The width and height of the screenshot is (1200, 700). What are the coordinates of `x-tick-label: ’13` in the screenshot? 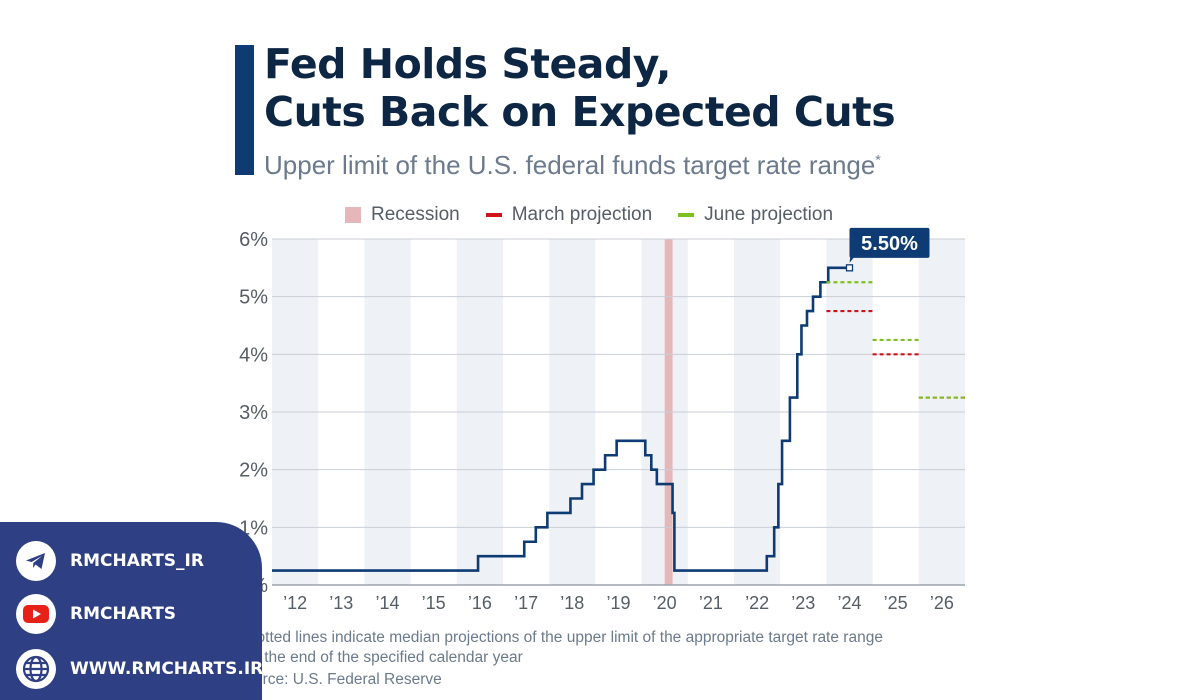 It's located at (341, 603).